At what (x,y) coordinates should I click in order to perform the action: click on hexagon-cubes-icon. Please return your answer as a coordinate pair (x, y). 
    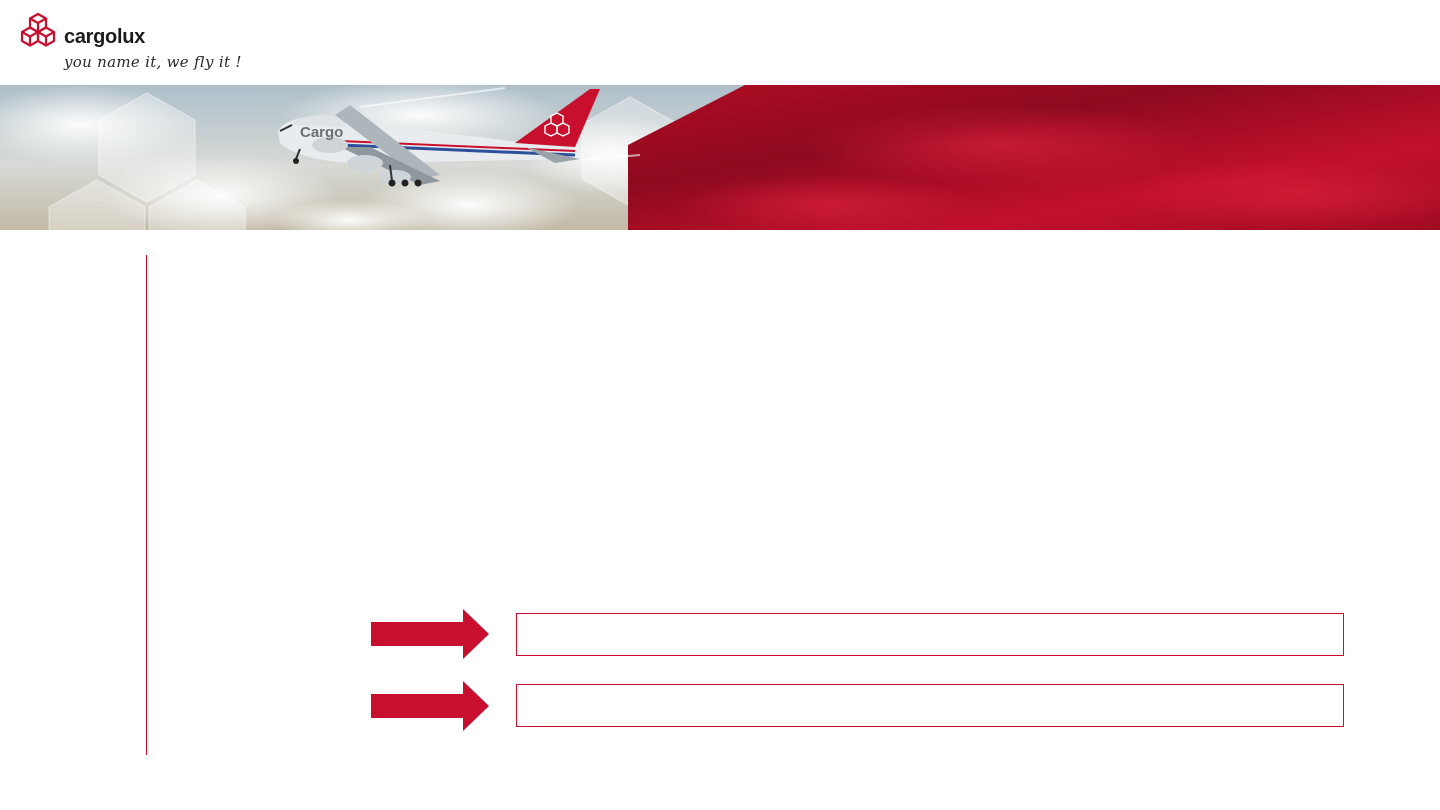
    Looking at the image, I should click on (38, 29).